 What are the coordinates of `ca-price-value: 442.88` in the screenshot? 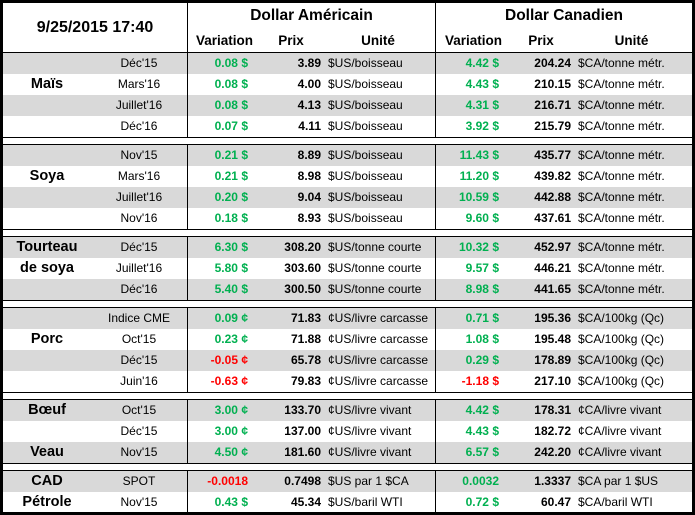 It's located at (552, 197).